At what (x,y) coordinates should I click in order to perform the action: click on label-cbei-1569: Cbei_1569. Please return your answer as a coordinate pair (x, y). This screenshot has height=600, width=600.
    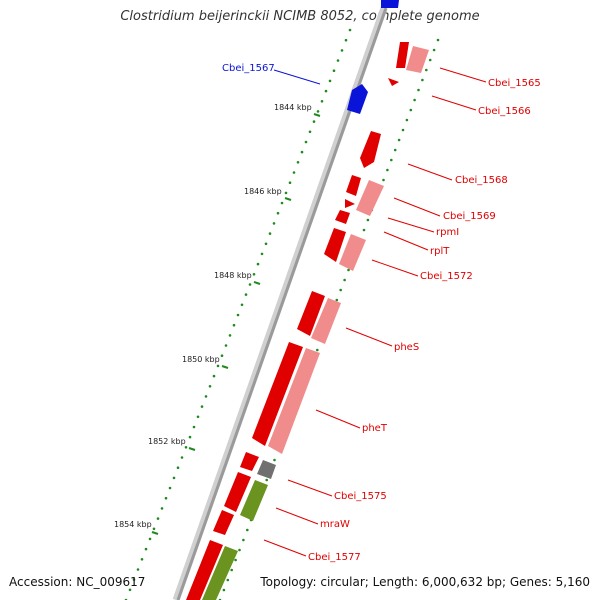
    Looking at the image, I should click on (469, 216).